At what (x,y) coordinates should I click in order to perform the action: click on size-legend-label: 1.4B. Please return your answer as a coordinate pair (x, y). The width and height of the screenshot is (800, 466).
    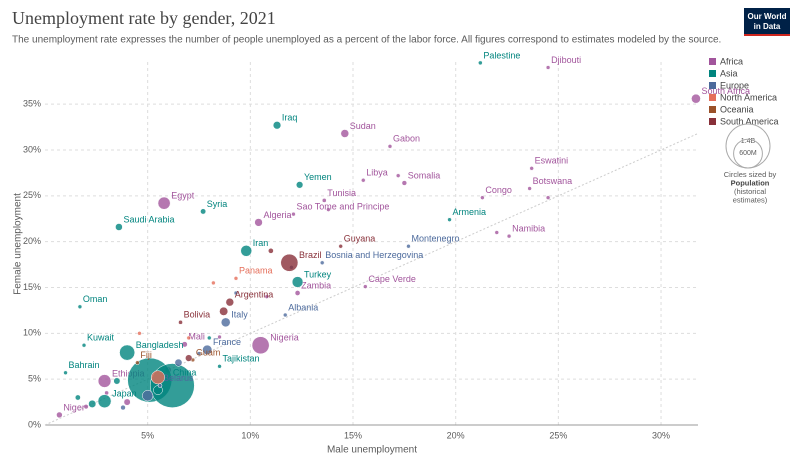
    Looking at the image, I should click on (748, 141).